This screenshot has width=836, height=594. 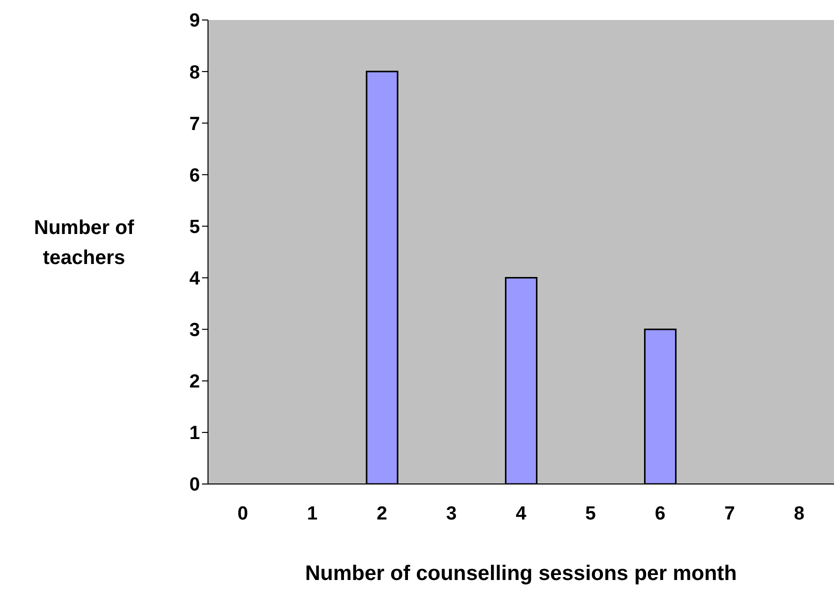 What do you see at coordinates (194, 279) in the screenshot?
I see `y-tick-label: 4` at bounding box center [194, 279].